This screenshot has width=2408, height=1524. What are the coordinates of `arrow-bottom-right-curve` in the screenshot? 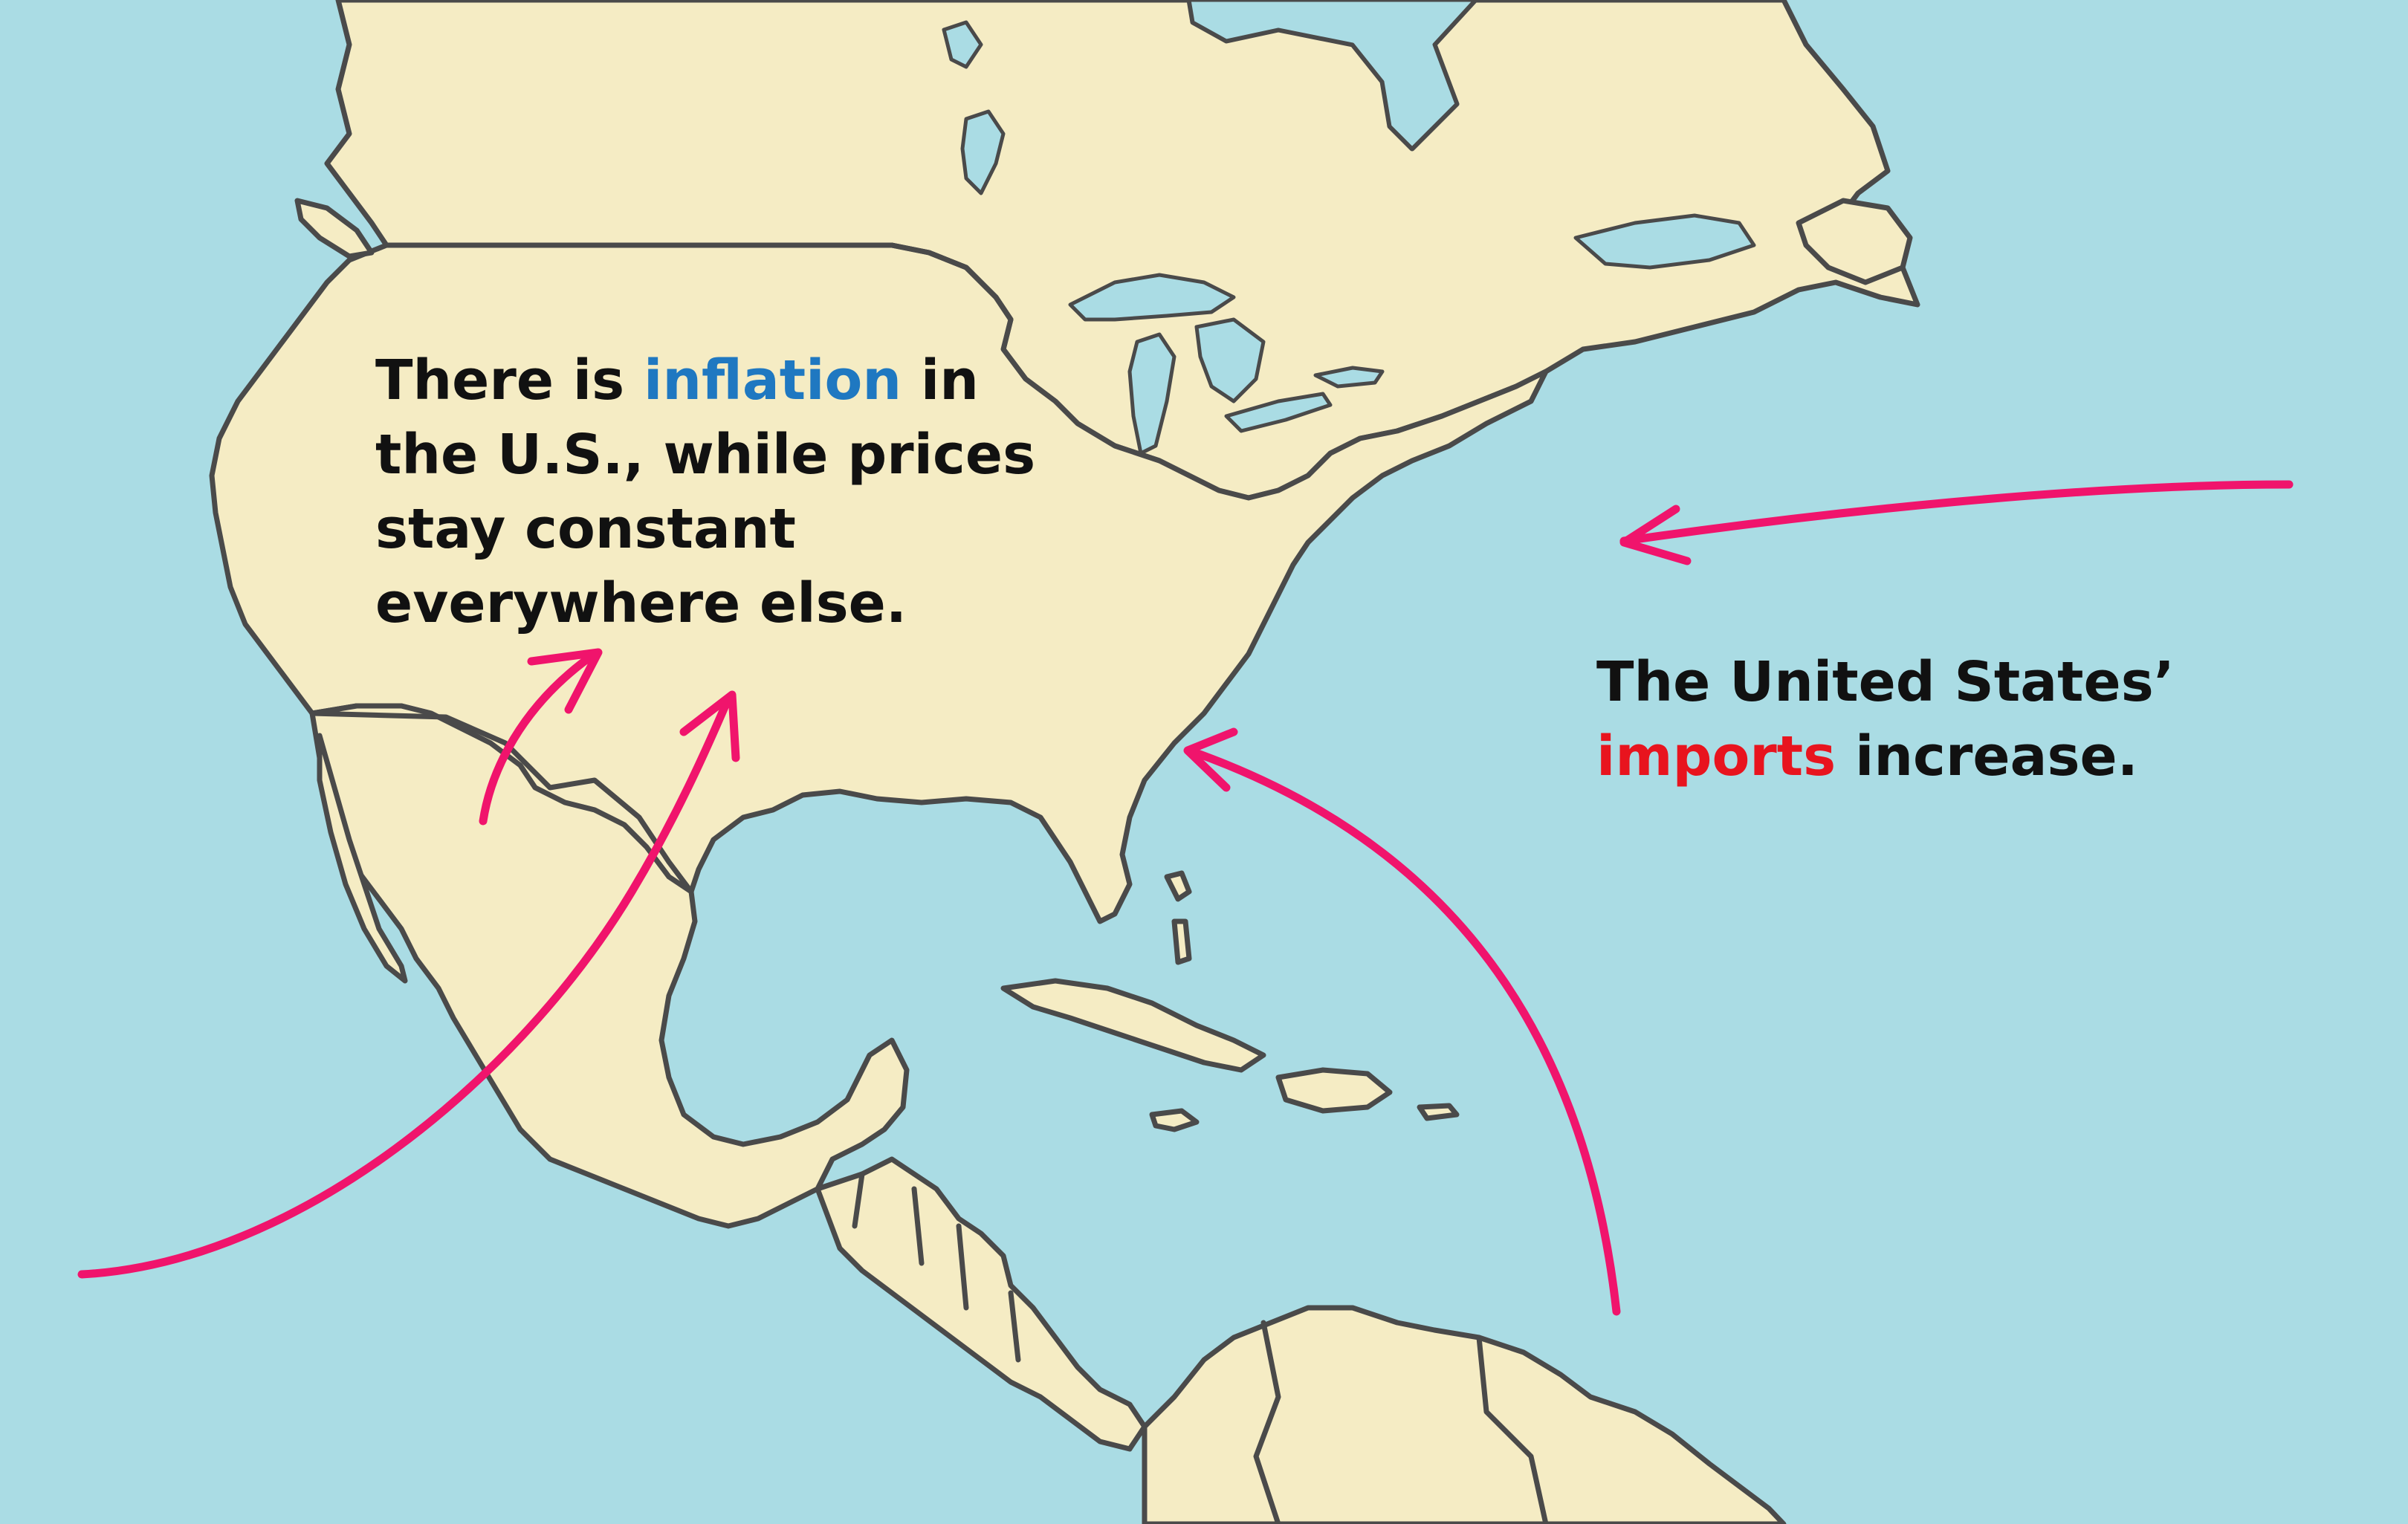 It's located at (1403, 1031).